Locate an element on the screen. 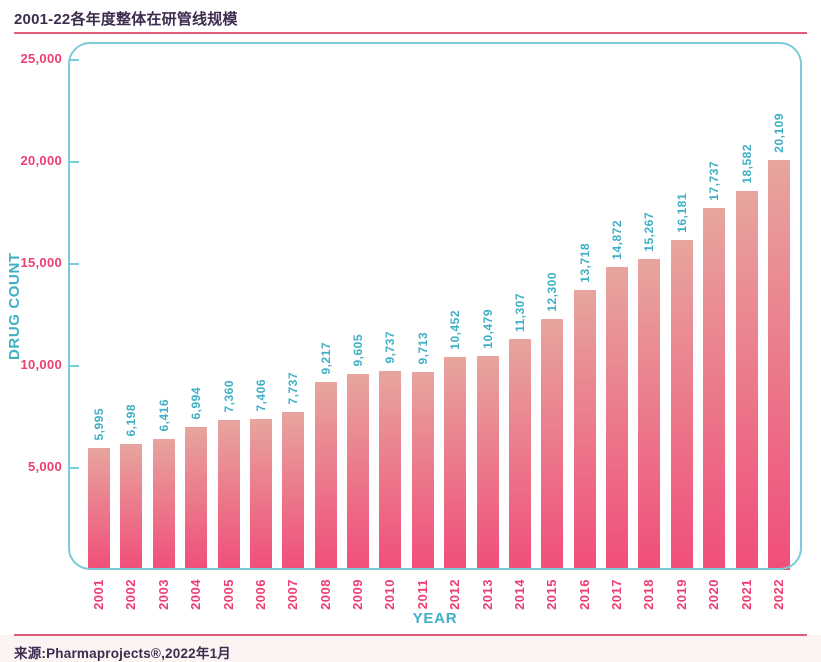 The image size is (821, 662). bar-value-label: 16,181 is located at coordinates (681, 213).